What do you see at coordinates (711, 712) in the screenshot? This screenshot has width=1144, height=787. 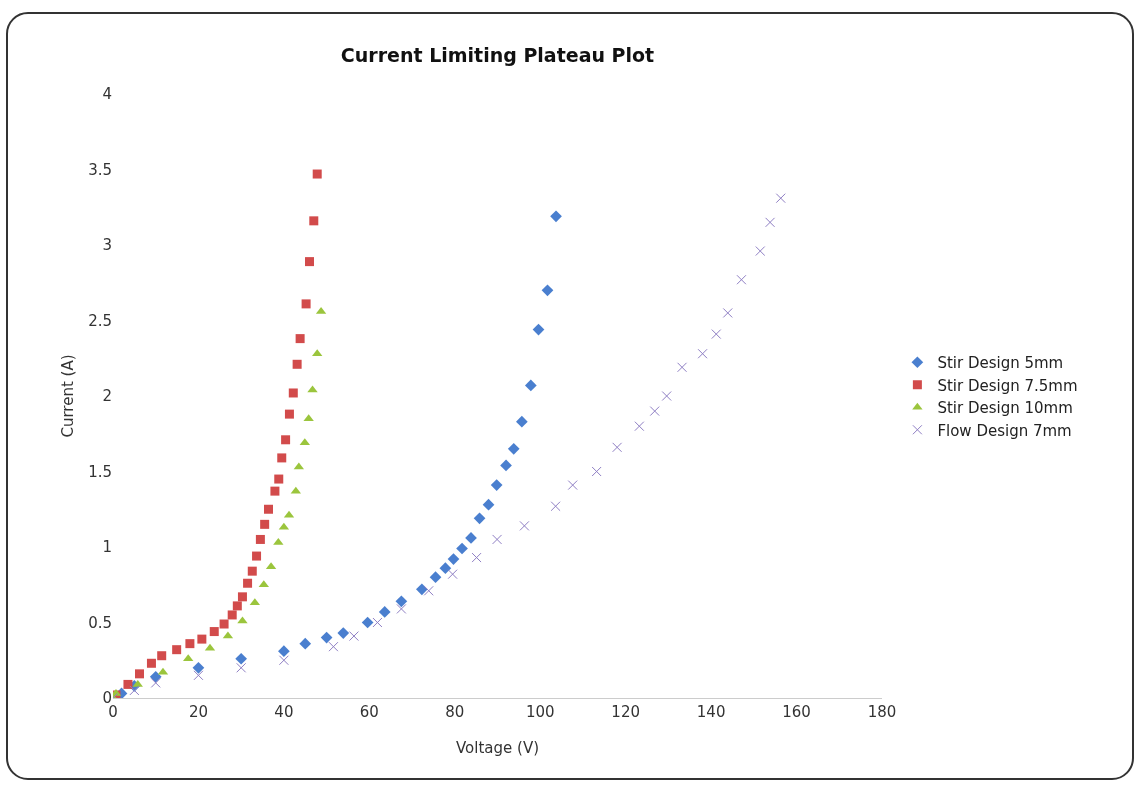 I see `x-tick-label: 140` at bounding box center [711, 712].